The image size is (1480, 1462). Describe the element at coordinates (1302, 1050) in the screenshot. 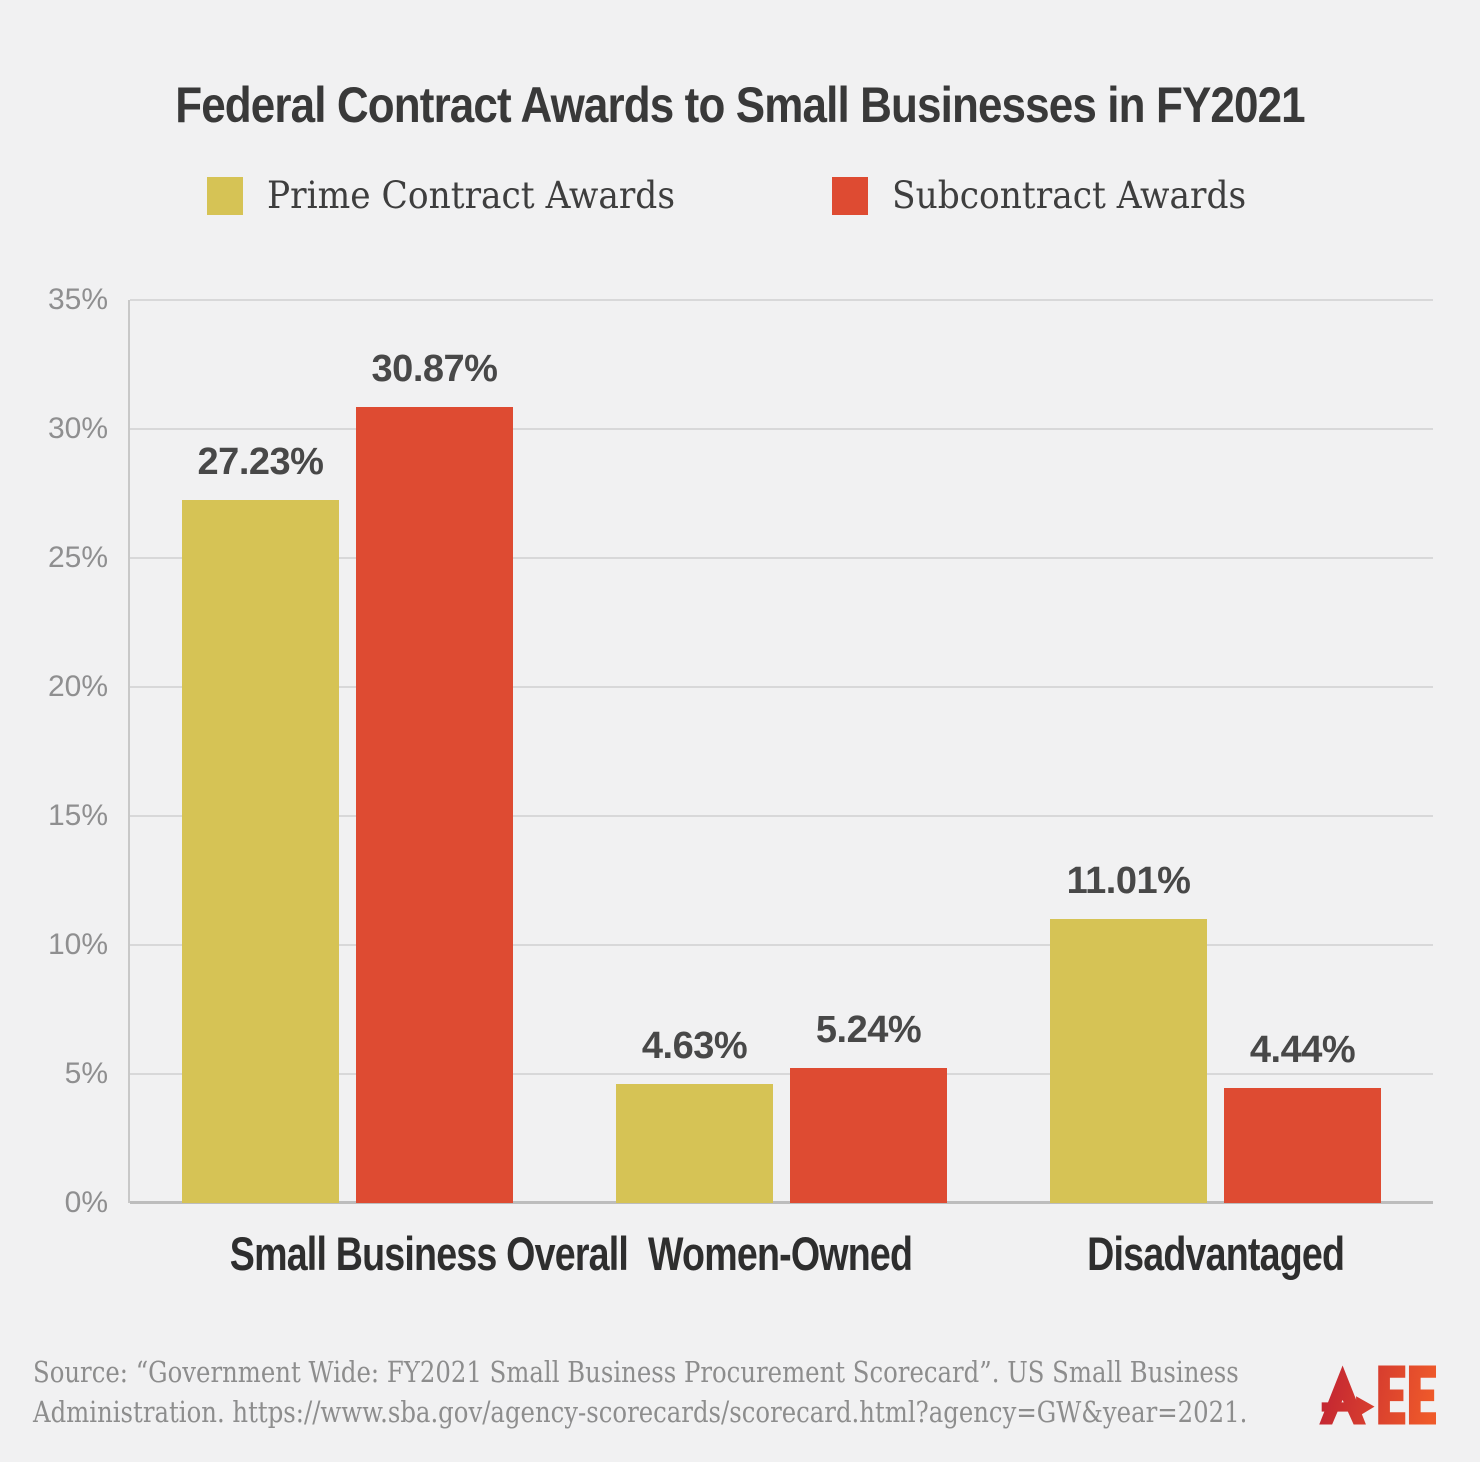

I see `bar-value-label: 4.44%` at that location.